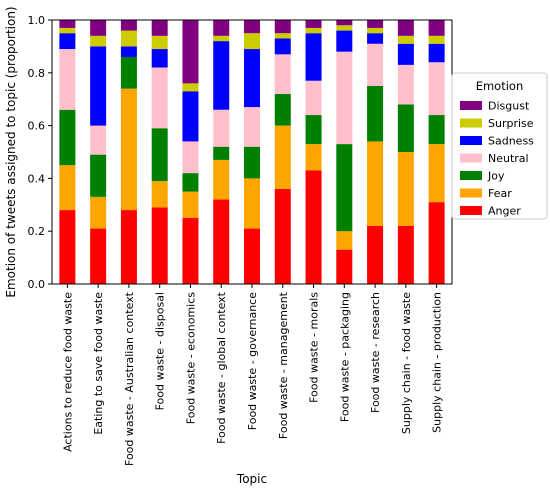 Image resolution: width=550 pixels, height=489 pixels. Describe the element at coordinates (437, 362) in the screenshot. I see `x-tick-label-12: Supply chain - production` at that location.